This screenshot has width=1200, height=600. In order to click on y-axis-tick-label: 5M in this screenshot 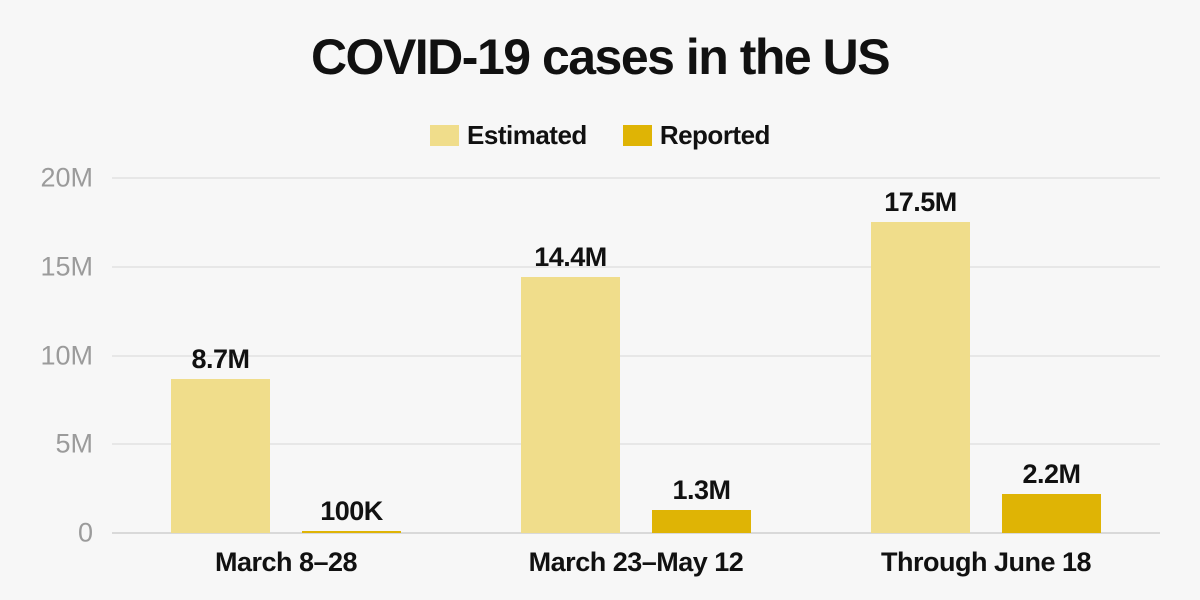, I will do `click(74, 443)`.